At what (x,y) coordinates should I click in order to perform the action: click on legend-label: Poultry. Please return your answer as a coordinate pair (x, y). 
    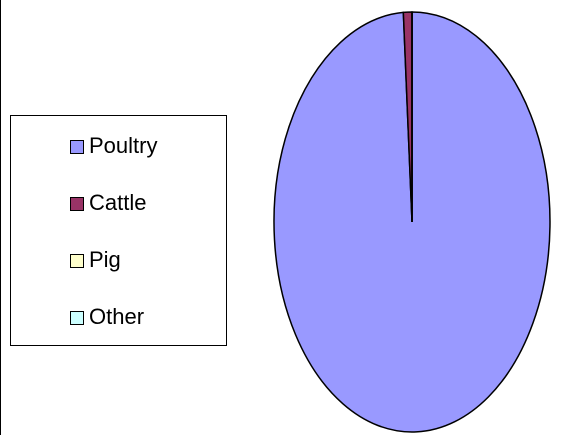
    Looking at the image, I should click on (123, 145).